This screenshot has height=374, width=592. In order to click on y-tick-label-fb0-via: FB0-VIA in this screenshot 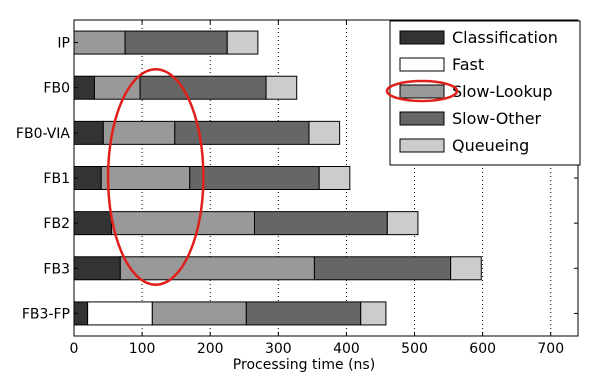, I will do `click(43, 134)`.